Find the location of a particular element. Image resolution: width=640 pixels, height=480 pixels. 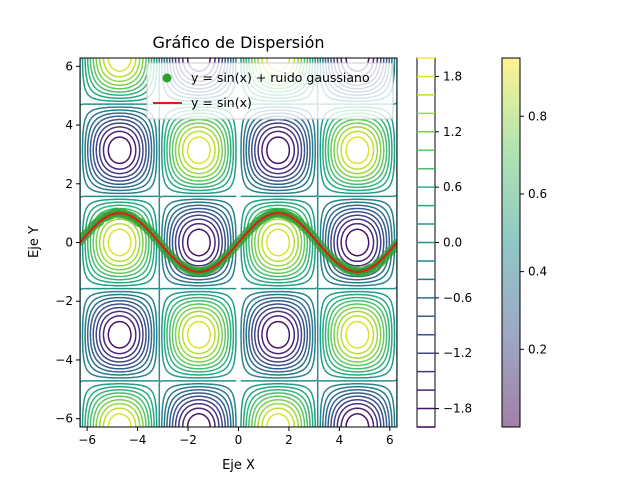

y-tick-label: 0 is located at coordinates (69, 243).